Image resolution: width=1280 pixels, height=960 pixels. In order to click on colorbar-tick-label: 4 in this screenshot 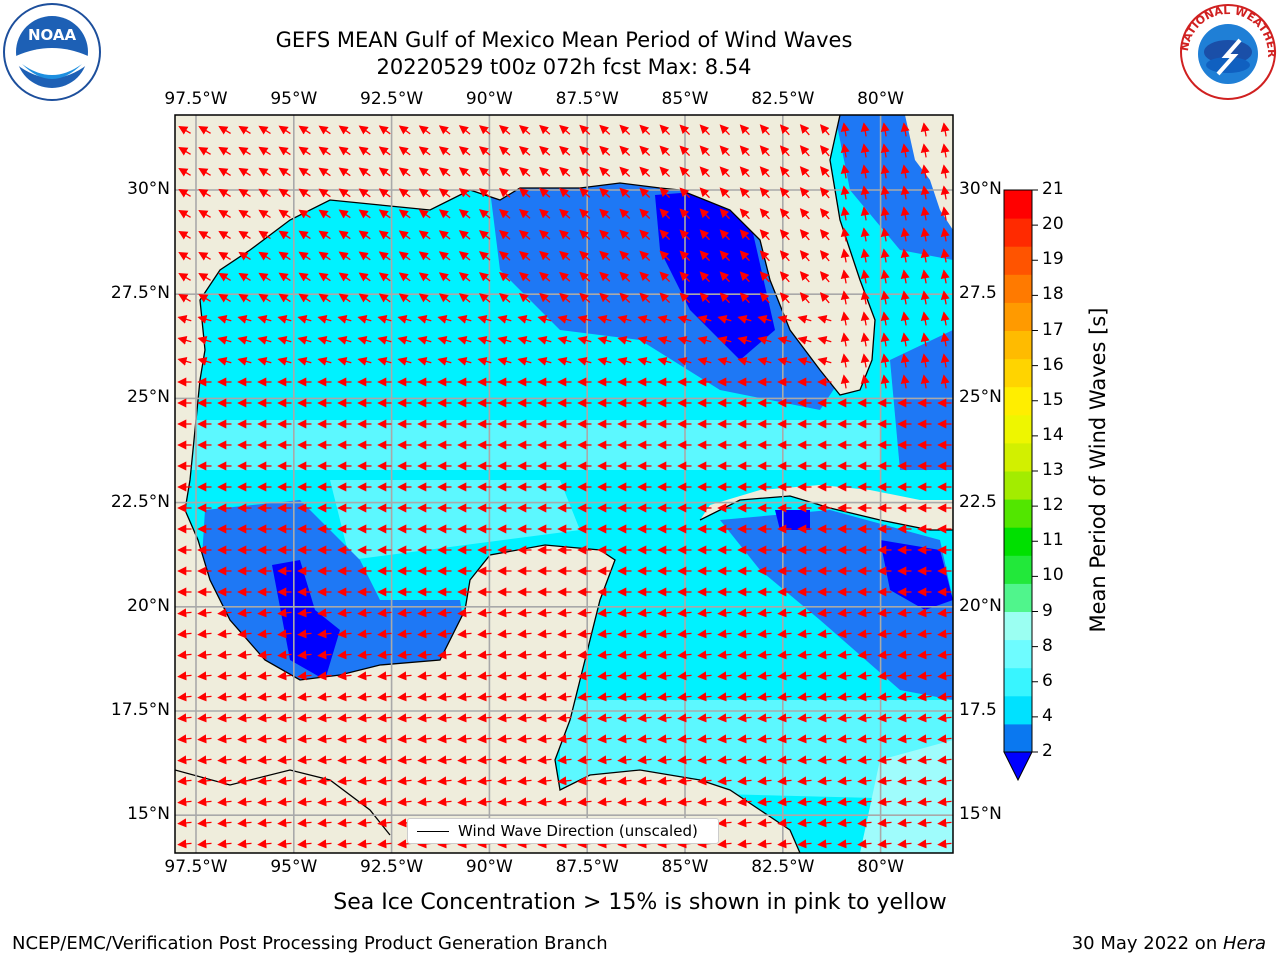, I will do `click(1047, 715)`.